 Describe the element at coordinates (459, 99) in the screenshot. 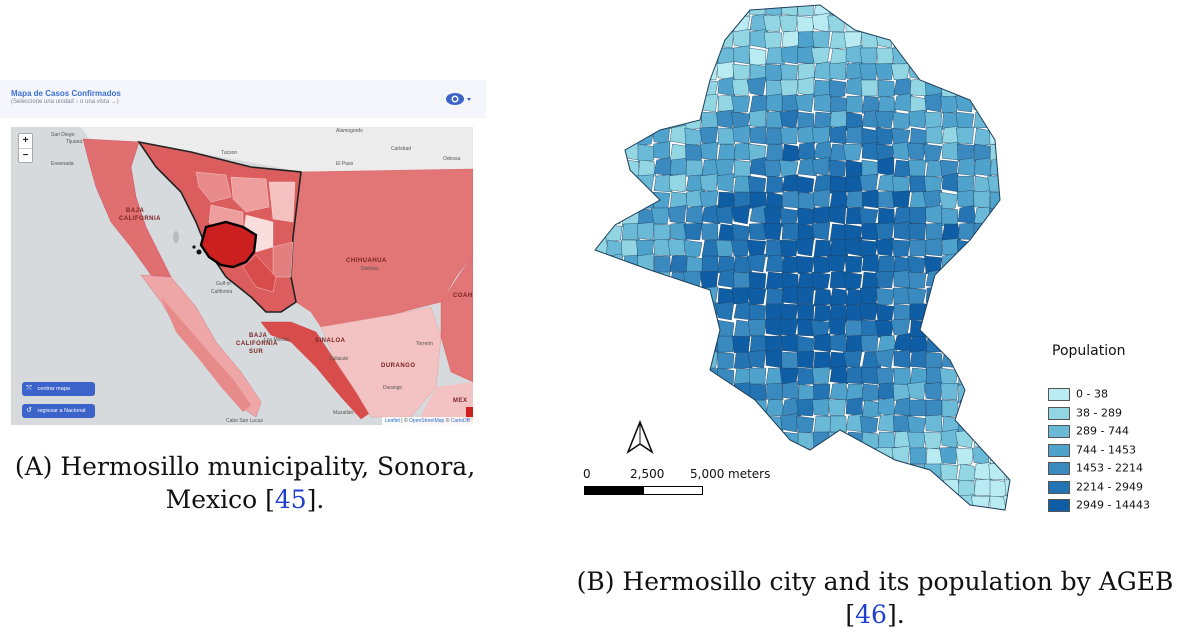

I see `view-toggle-button` at that location.